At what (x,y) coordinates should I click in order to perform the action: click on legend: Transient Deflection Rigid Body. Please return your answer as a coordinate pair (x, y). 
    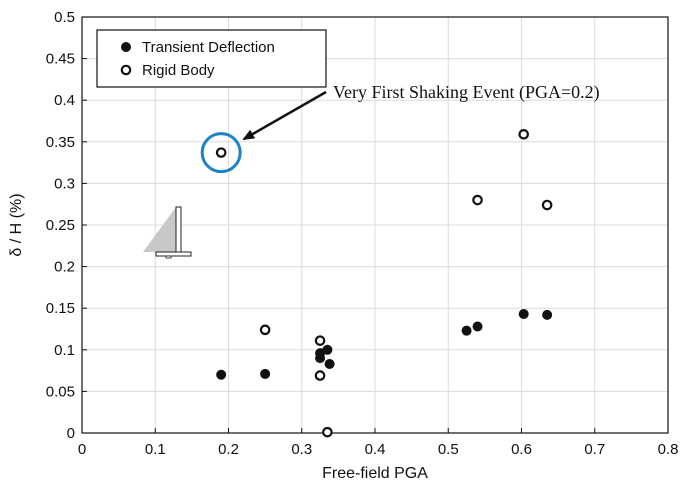
    Looking at the image, I should click on (211, 58).